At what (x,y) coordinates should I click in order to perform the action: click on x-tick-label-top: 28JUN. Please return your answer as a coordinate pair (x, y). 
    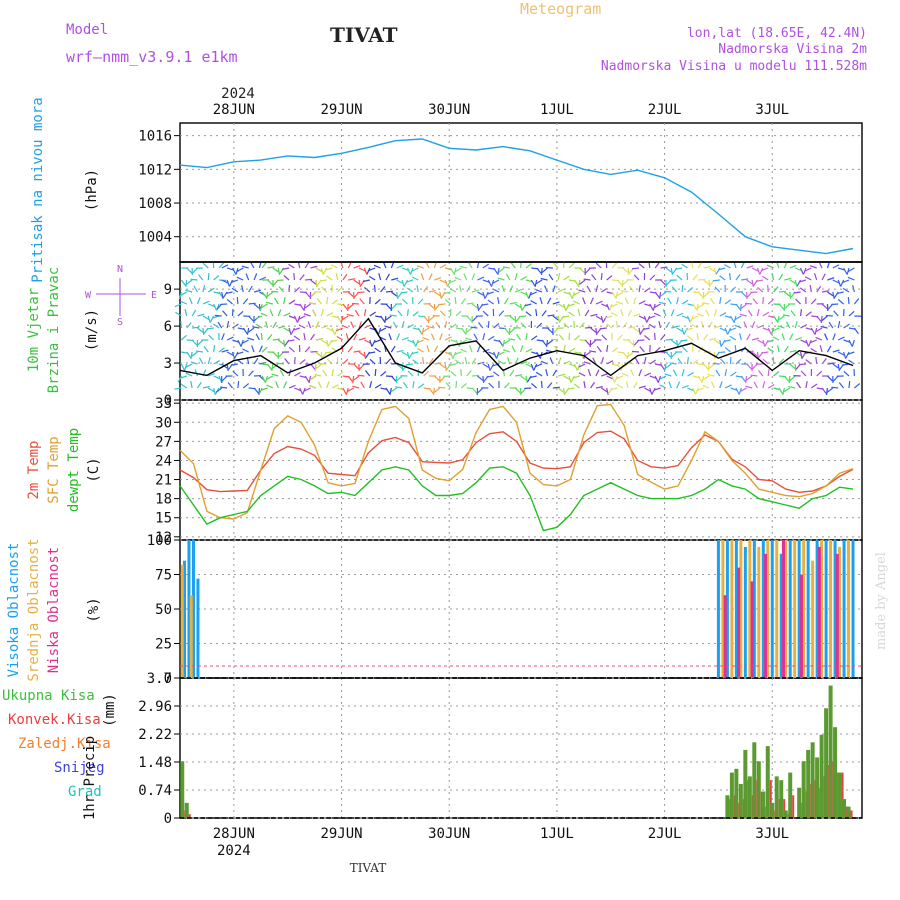
    Looking at the image, I should click on (234, 110).